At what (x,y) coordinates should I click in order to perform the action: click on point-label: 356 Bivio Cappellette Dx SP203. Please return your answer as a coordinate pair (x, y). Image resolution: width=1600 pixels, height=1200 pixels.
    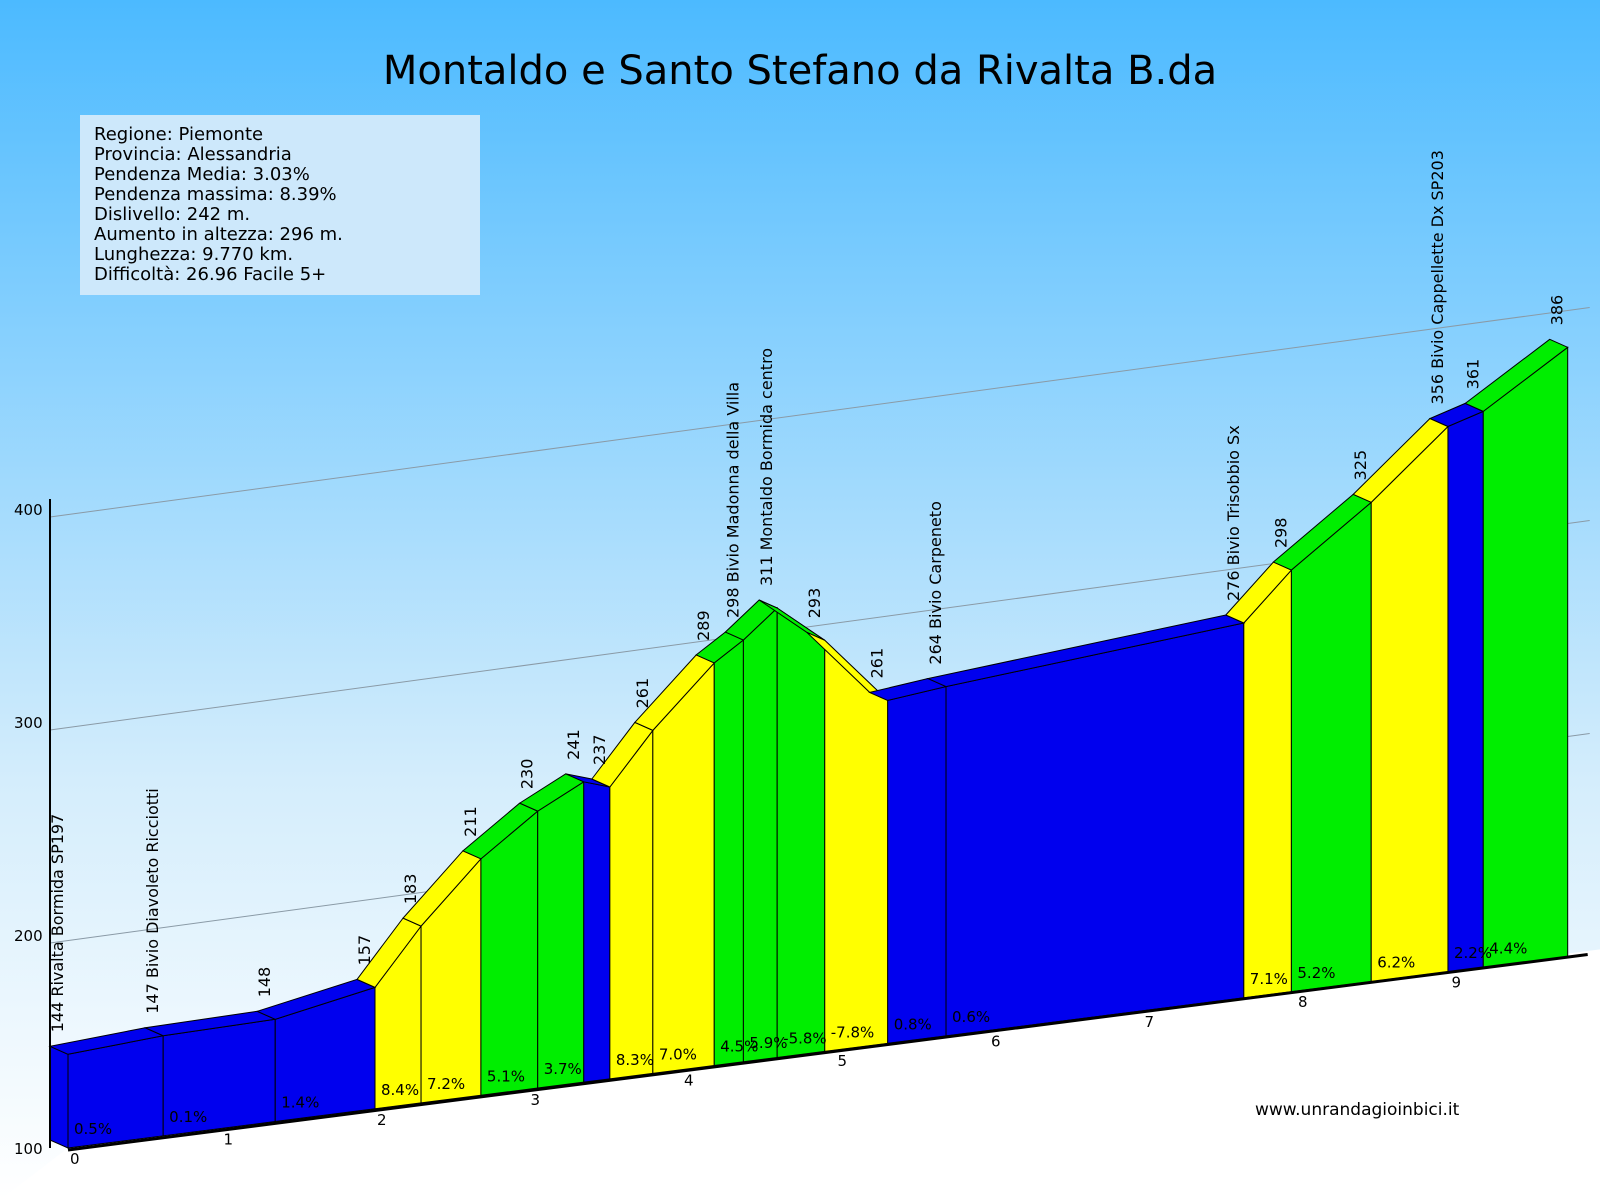
    Looking at the image, I should click on (1437, 277).